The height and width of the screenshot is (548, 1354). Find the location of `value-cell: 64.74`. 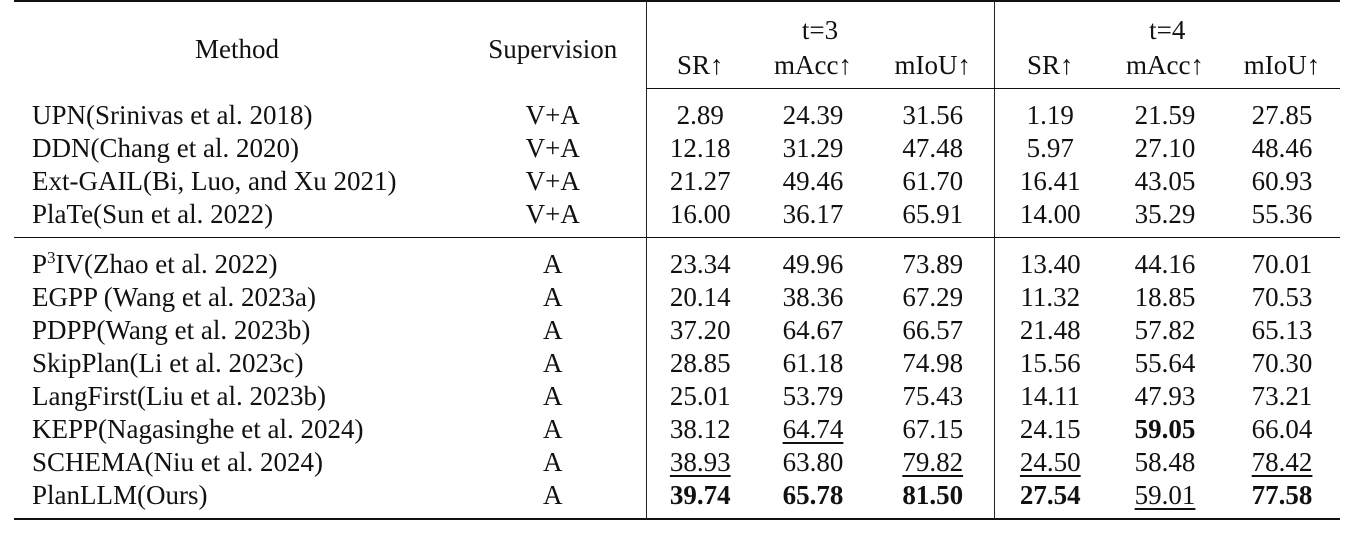

value-cell: 64.74 is located at coordinates (813, 429).